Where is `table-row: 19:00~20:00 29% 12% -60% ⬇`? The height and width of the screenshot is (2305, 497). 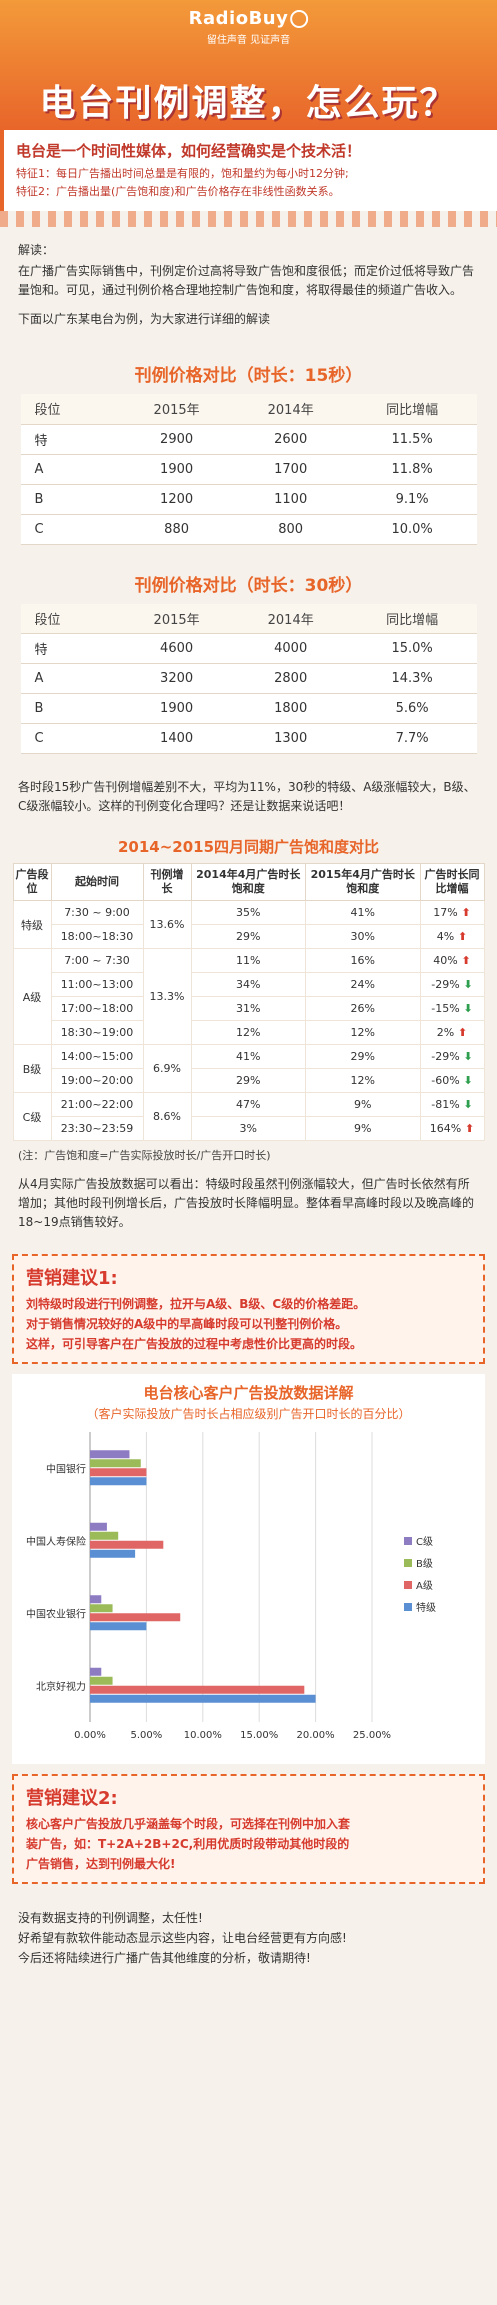
table-row: 19:00~20:00 29% 12% -60% ⬇ is located at coordinates (249, 1080).